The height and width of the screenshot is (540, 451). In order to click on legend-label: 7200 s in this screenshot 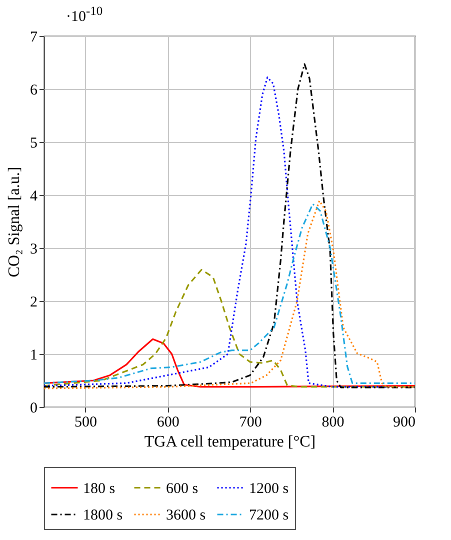, I will do `click(269, 516)`.